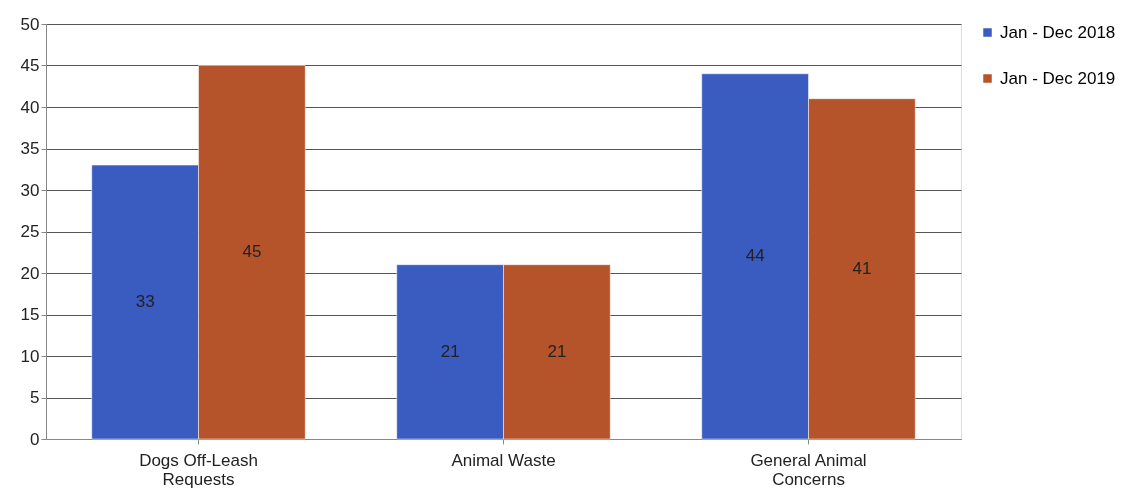 This screenshot has height=497, width=1146. I want to click on y-tick-label: 5, so click(35, 397).